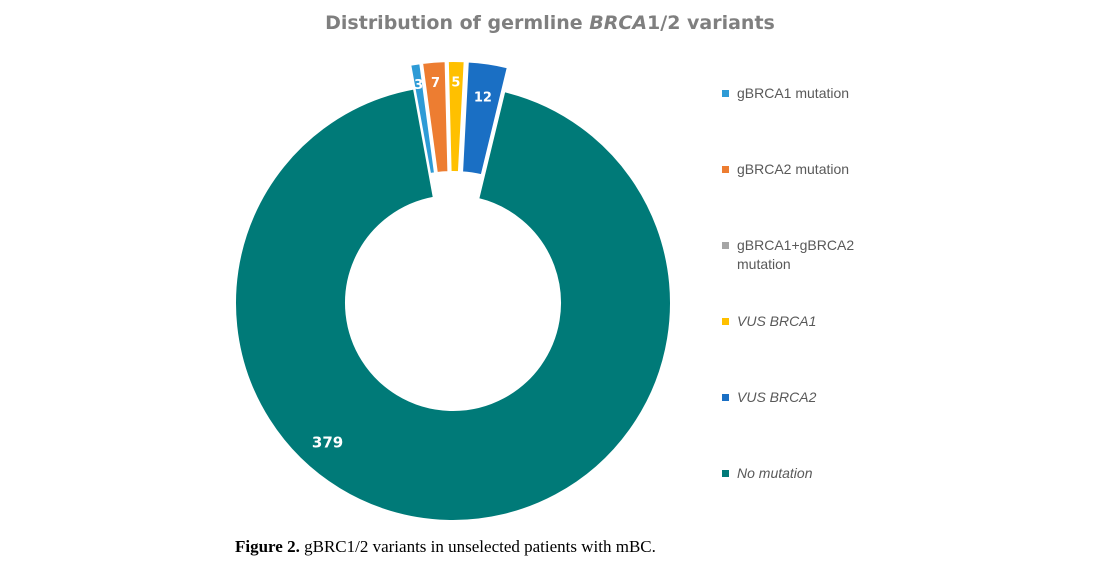 The height and width of the screenshot is (571, 1100). What do you see at coordinates (327, 442) in the screenshot?
I see `data-label-no-mutation: 379` at bounding box center [327, 442].